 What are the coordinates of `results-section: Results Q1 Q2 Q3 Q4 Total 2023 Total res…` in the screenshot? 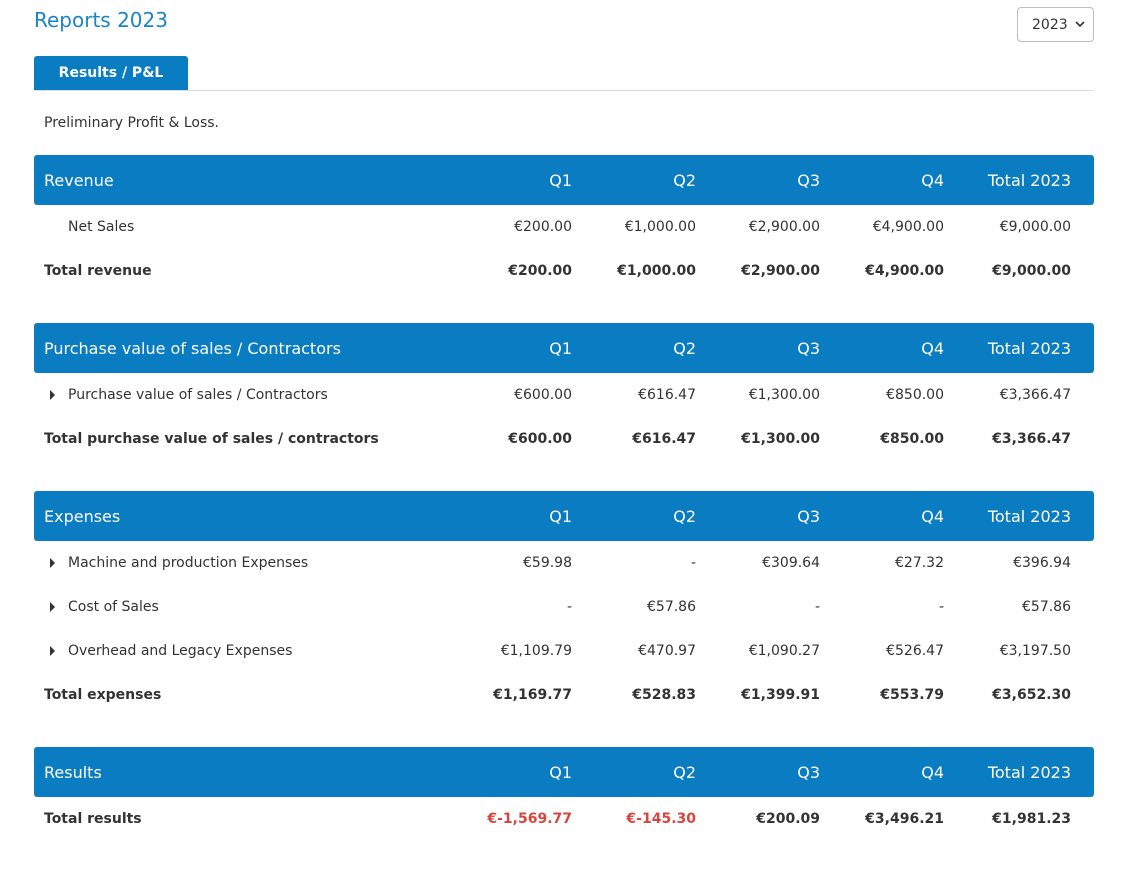 It's located at (564, 794).